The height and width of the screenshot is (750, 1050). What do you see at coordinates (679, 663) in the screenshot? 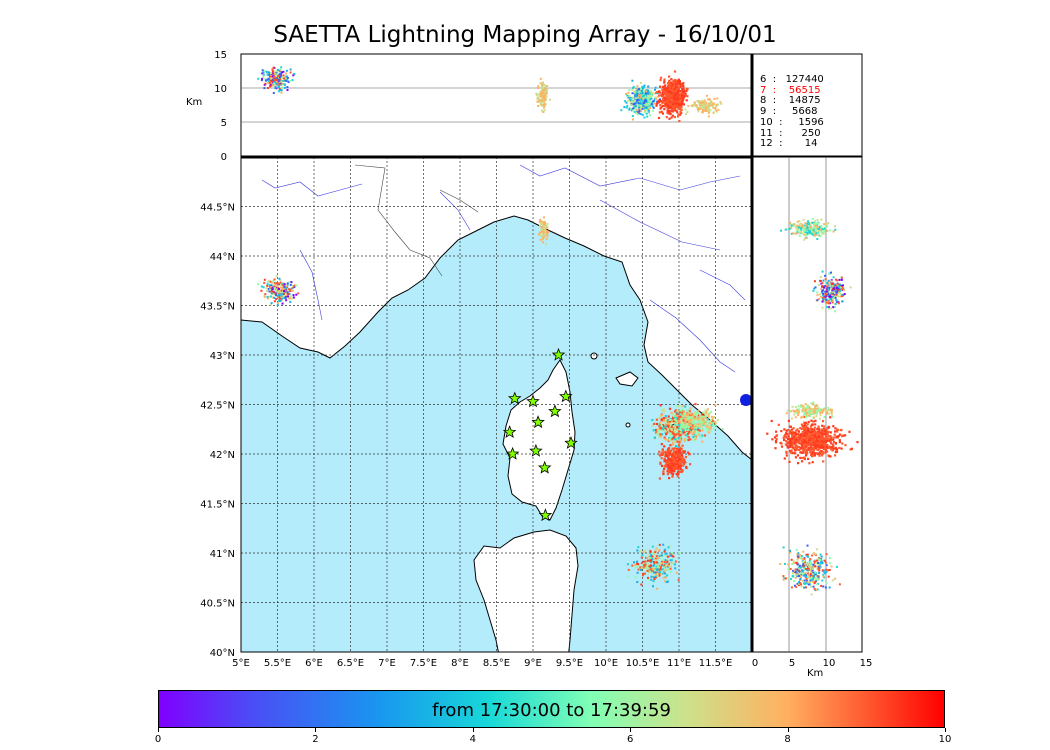
I see `lon-tick-label: 11°E` at bounding box center [679, 663].